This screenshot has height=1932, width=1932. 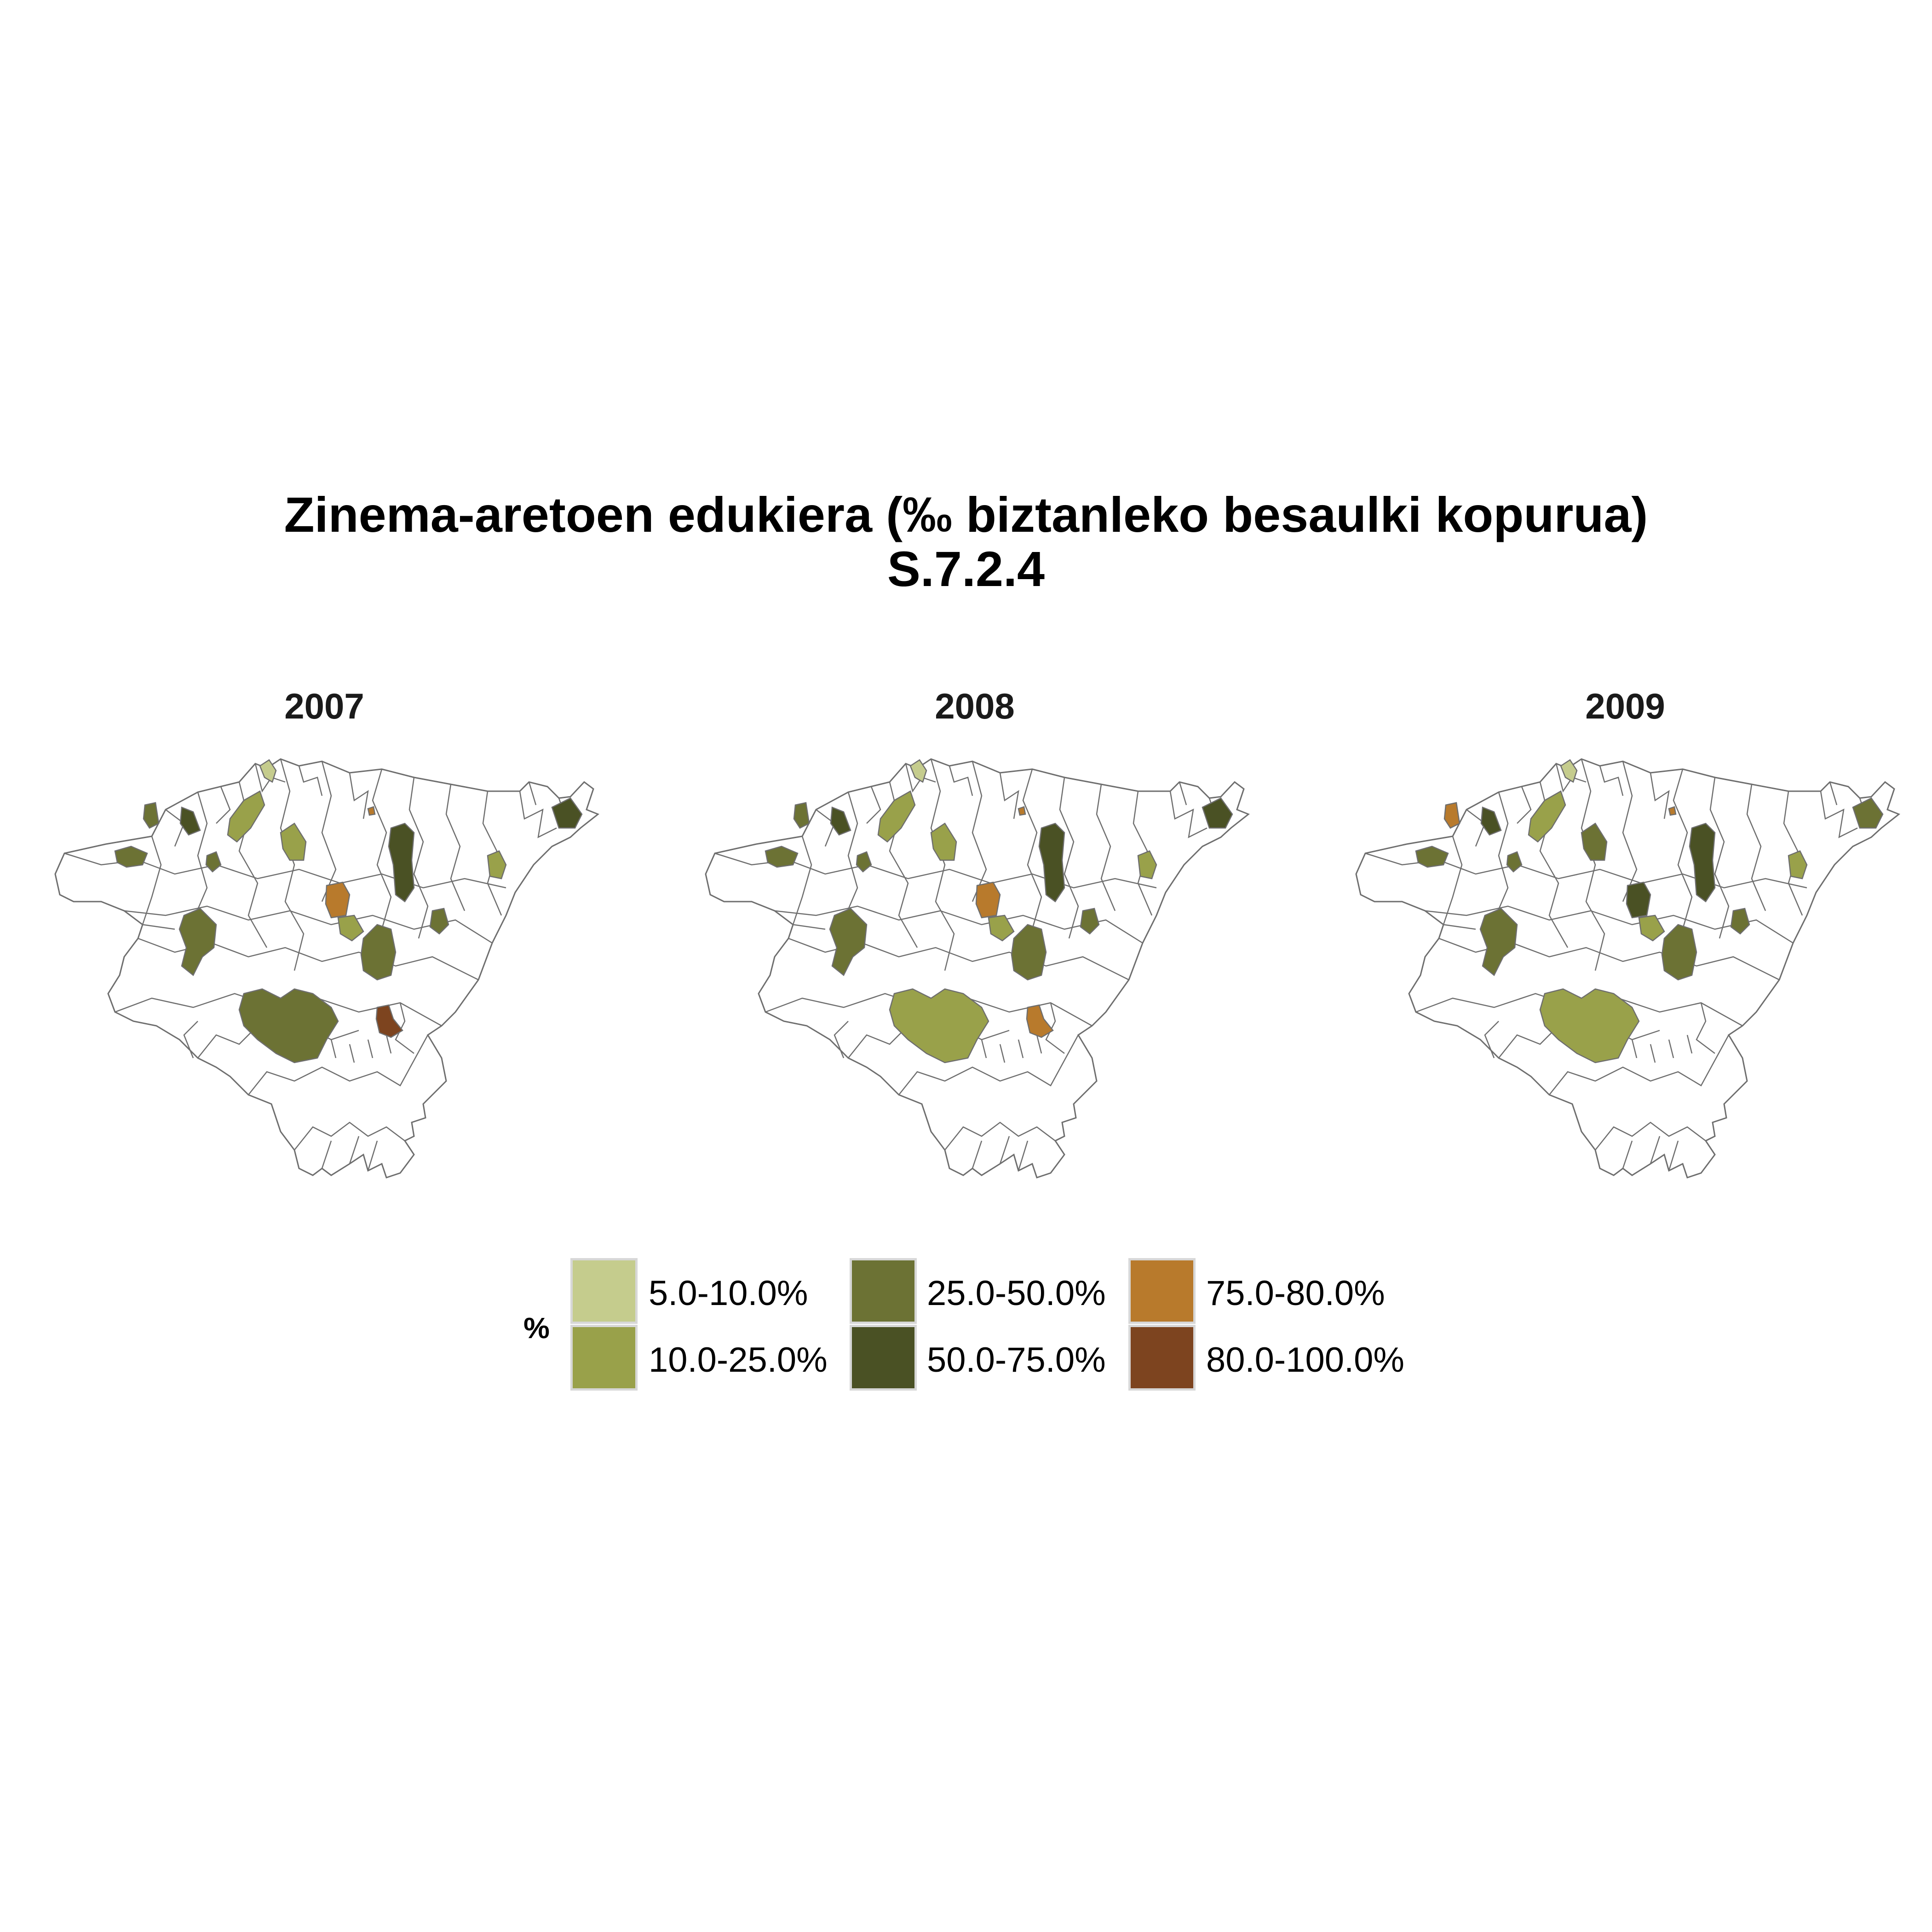 What do you see at coordinates (1305, 1360) in the screenshot?
I see `legend-label-80-100: 80.0-100.0%` at bounding box center [1305, 1360].